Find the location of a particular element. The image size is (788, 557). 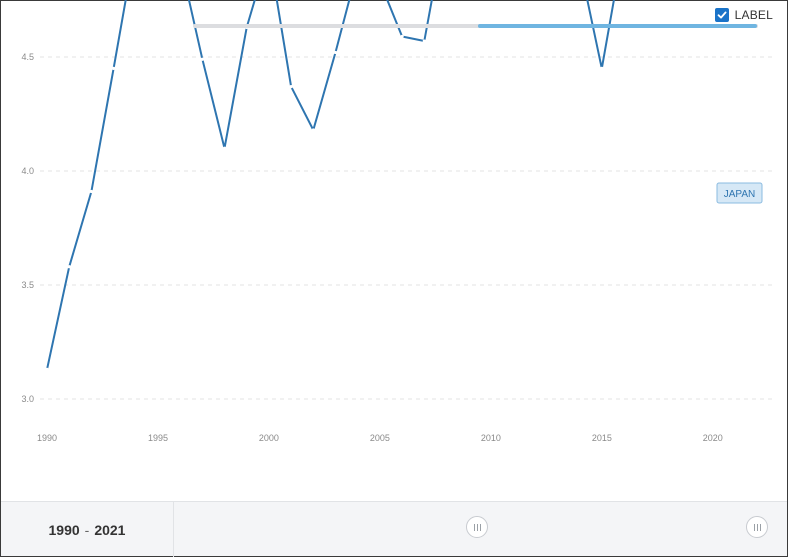

label-checkbox is located at coordinates (721, 15).